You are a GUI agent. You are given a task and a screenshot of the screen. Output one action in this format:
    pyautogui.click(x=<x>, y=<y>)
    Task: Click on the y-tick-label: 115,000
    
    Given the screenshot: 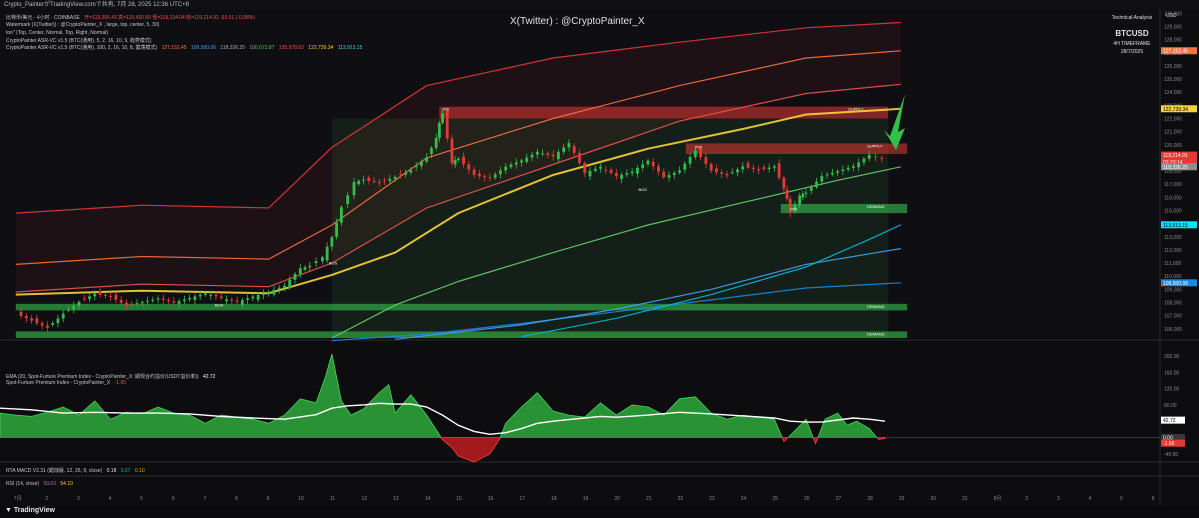 What is the action you would take?
    pyautogui.click(x=1173, y=211)
    